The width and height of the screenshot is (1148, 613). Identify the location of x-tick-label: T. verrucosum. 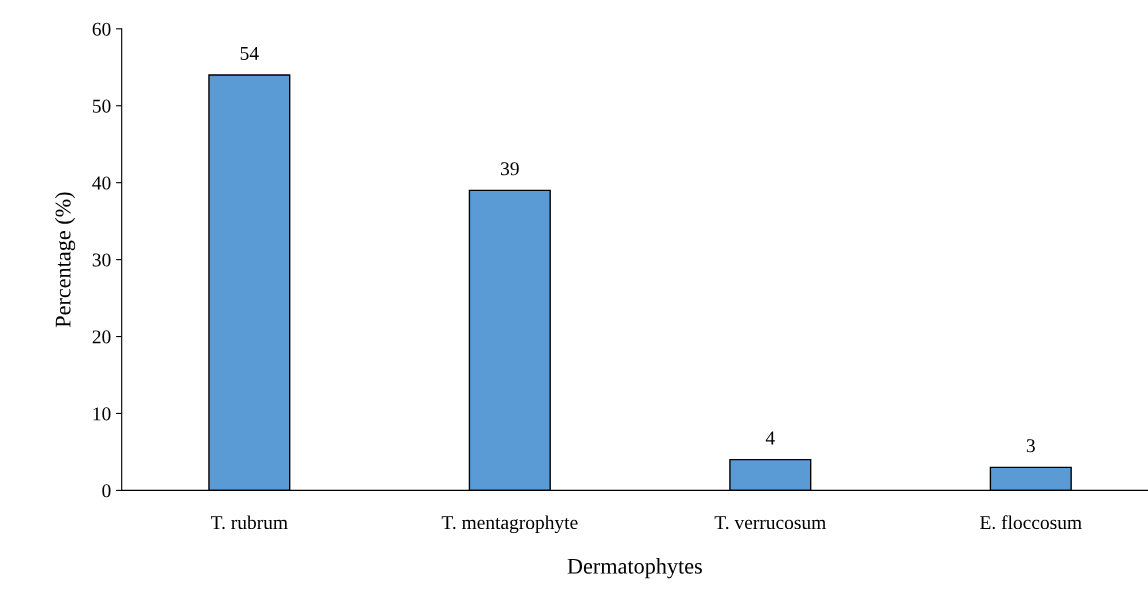
(770, 523).